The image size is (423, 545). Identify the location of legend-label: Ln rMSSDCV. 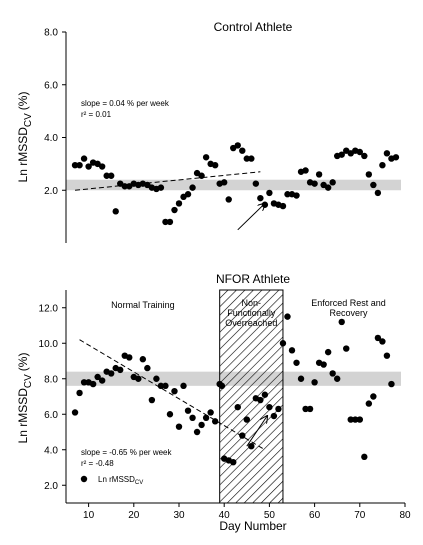
(120, 480).